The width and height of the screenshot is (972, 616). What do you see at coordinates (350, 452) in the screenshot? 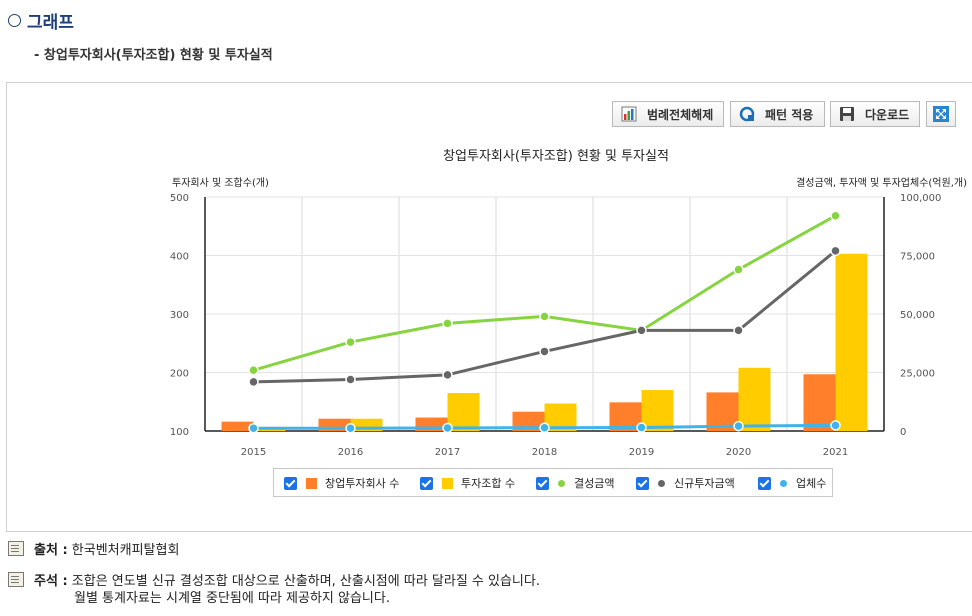
I see `x-tick-label: 2016` at bounding box center [350, 452].